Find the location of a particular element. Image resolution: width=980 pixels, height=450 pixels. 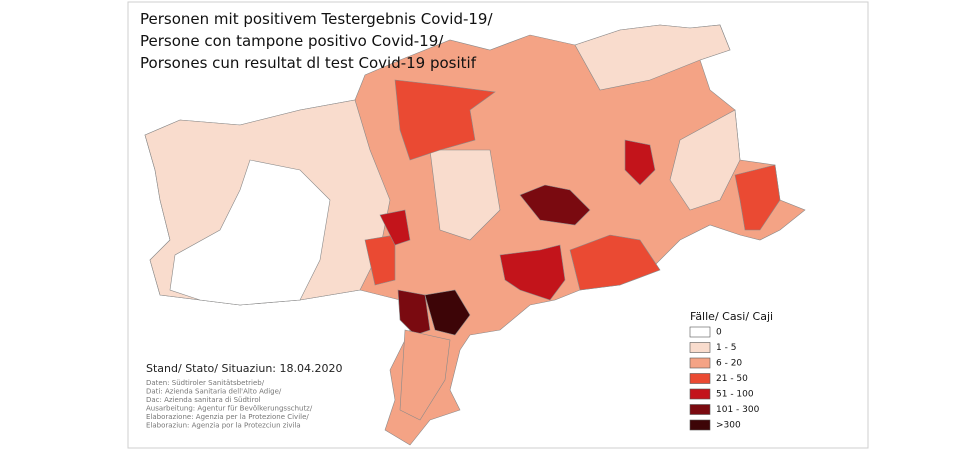

legend-label: 6 - 20 is located at coordinates (729, 364).